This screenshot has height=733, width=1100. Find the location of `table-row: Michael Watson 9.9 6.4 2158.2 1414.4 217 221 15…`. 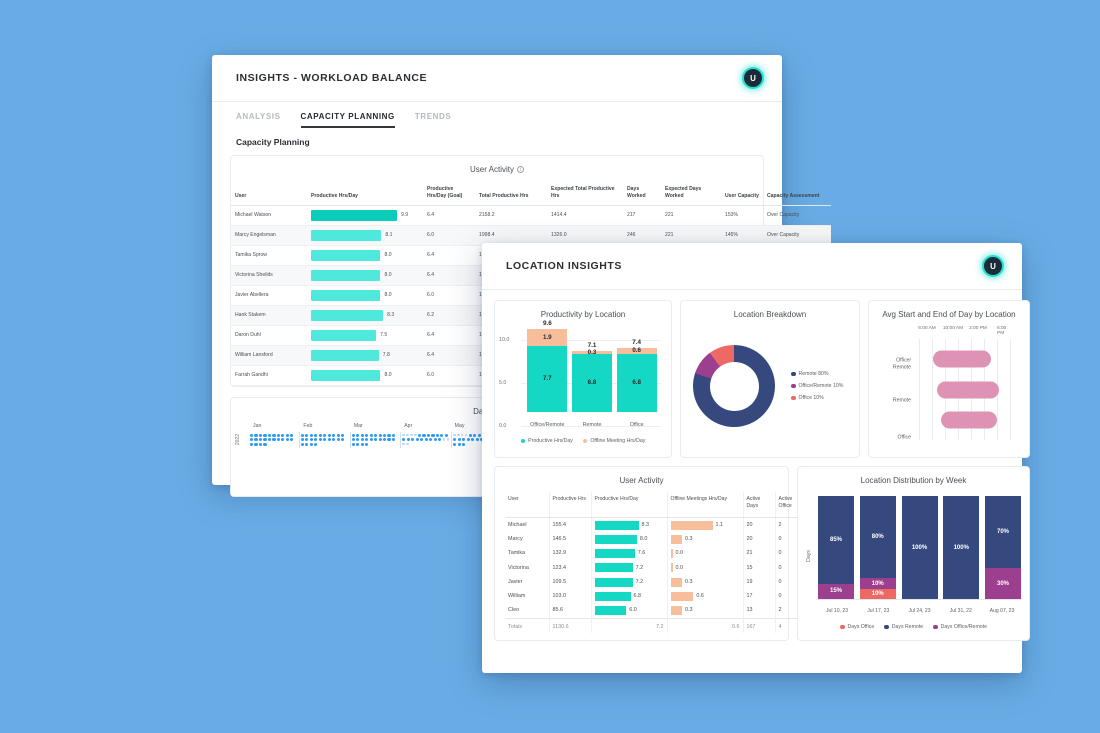

table-row: Michael Watson 9.9 6.4 2158.2 1414.4 217 221 15… is located at coordinates (531, 215).